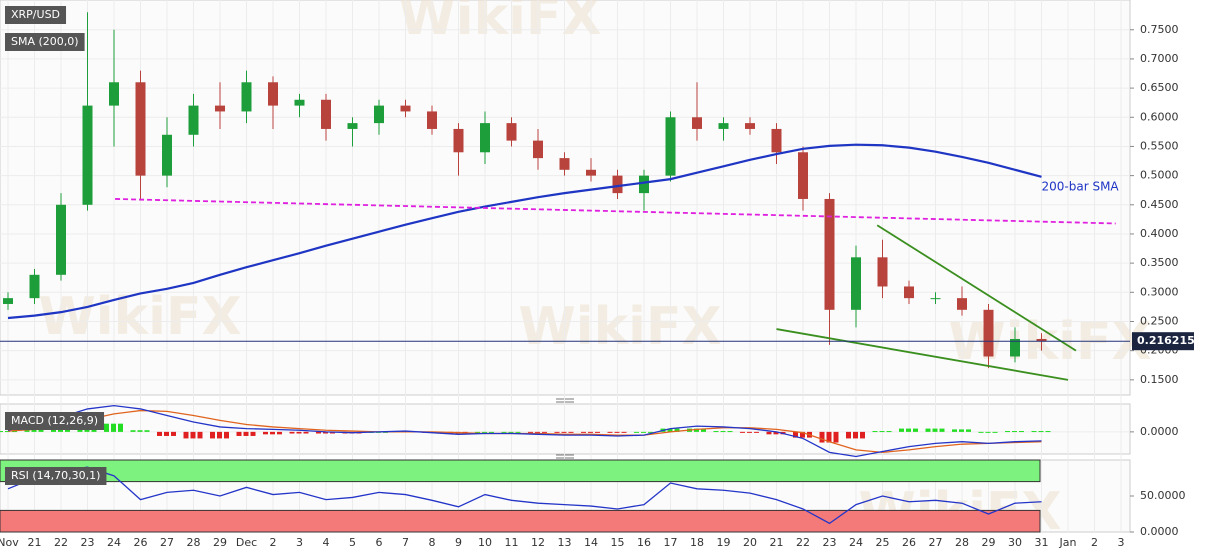 This screenshot has height=555, width=1207. Describe the element at coordinates (1159, 116) in the screenshot. I see `y-tick-label: 0.6000` at that location.